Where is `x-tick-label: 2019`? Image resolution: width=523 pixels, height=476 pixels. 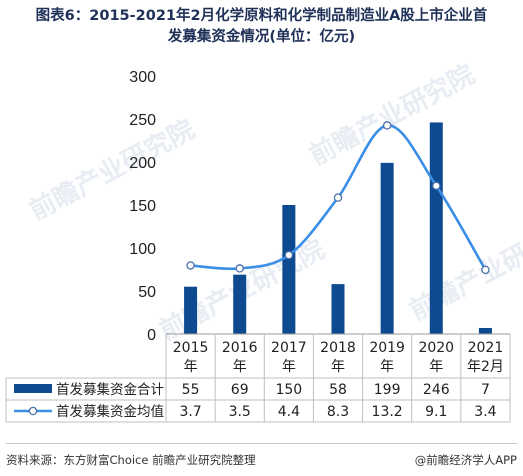 x-tick-label: 2019 is located at coordinates (387, 348).